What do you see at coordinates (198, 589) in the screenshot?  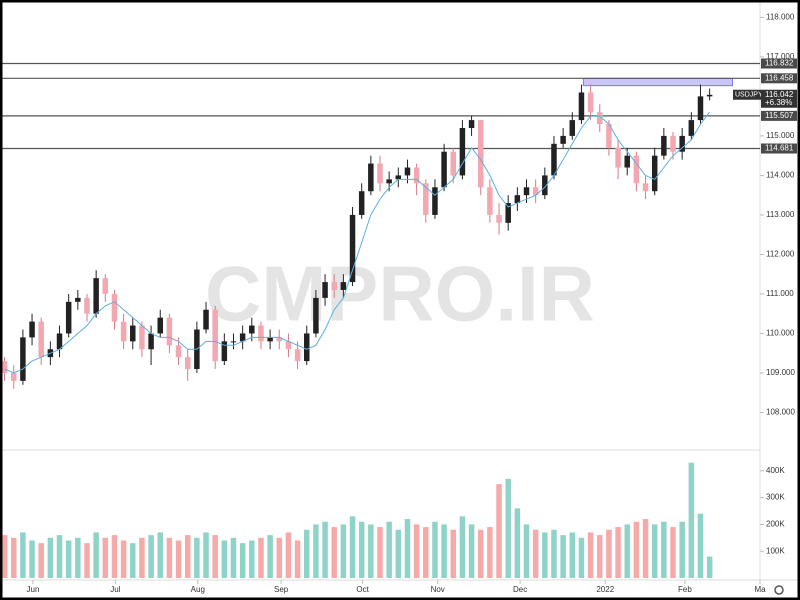 I see `x-tick-label: Aug` at bounding box center [198, 589].